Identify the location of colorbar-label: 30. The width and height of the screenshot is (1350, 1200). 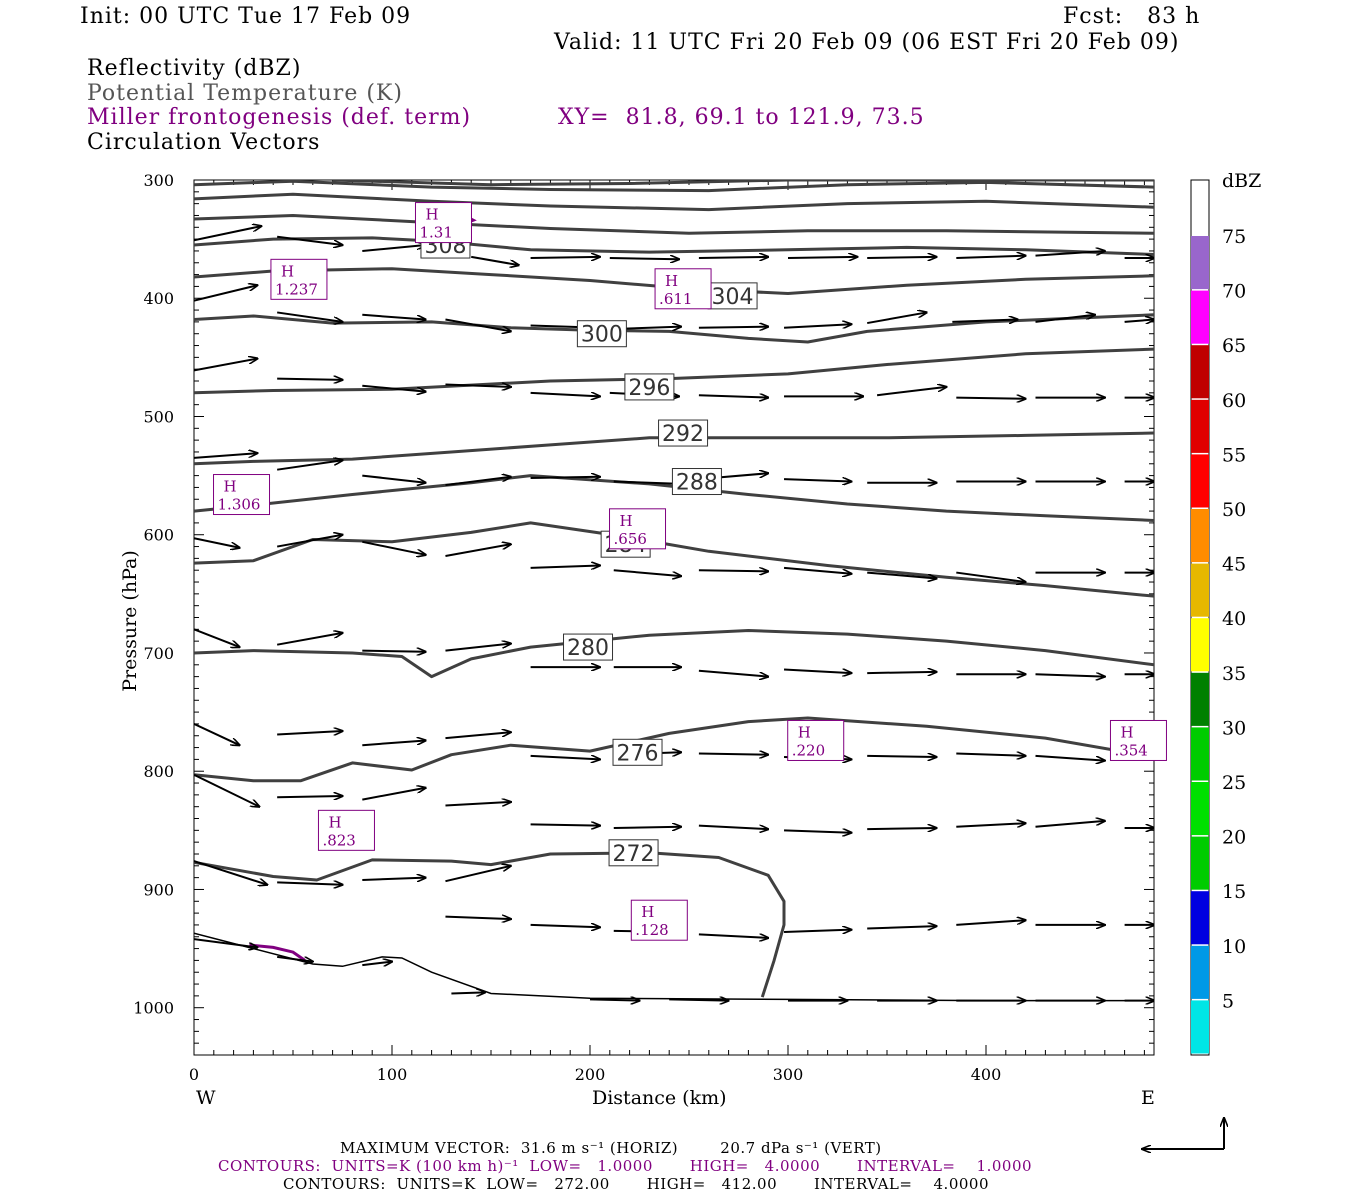
(1234, 728).